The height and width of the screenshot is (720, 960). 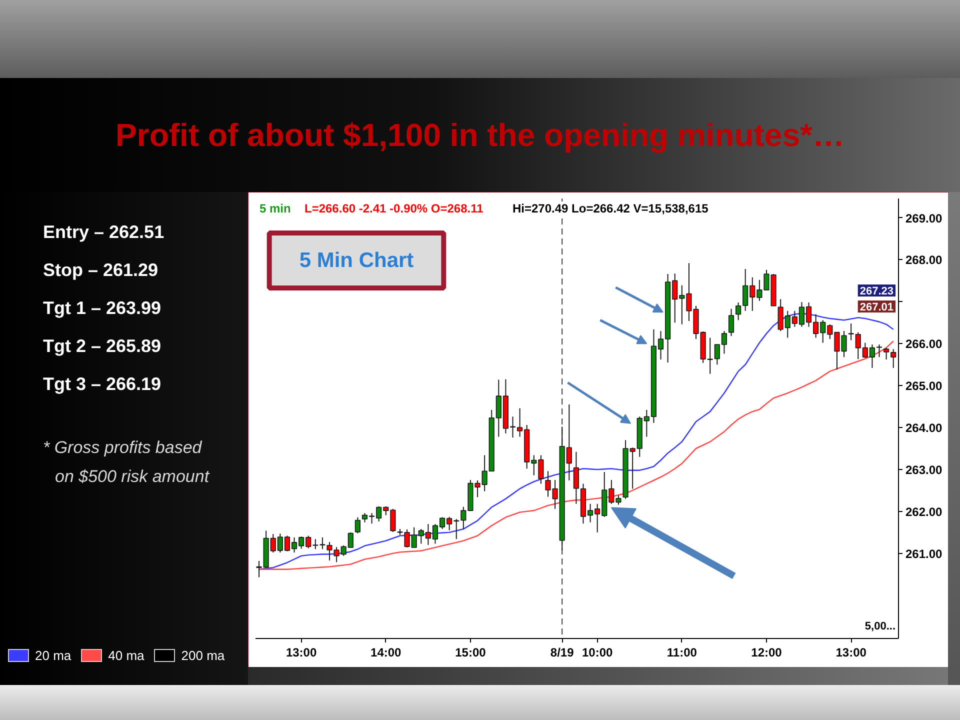 What do you see at coordinates (598, 653) in the screenshot?
I see `x-tick-label: 10:00` at bounding box center [598, 653].